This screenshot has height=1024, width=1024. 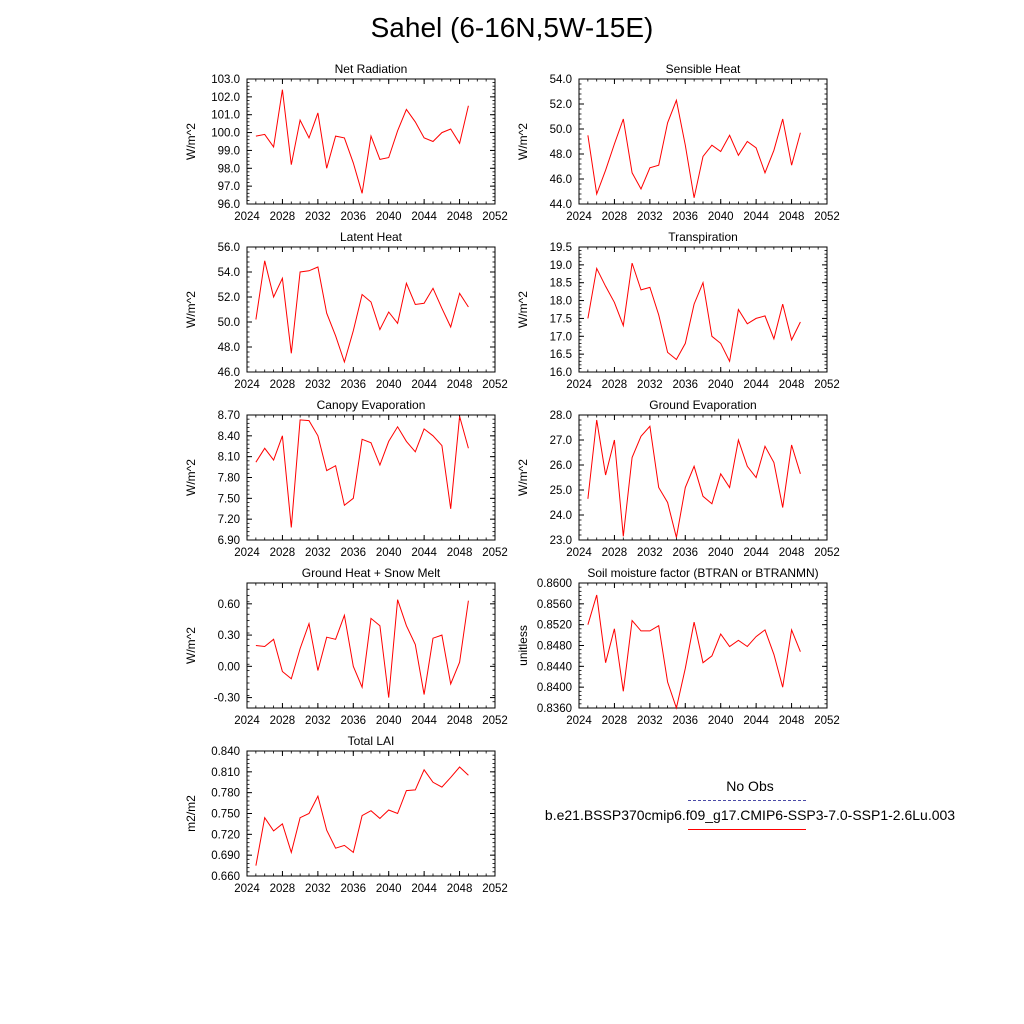 What do you see at coordinates (225, 877) in the screenshot?
I see `y-tick-label: 0.660` at bounding box center [225, 877].